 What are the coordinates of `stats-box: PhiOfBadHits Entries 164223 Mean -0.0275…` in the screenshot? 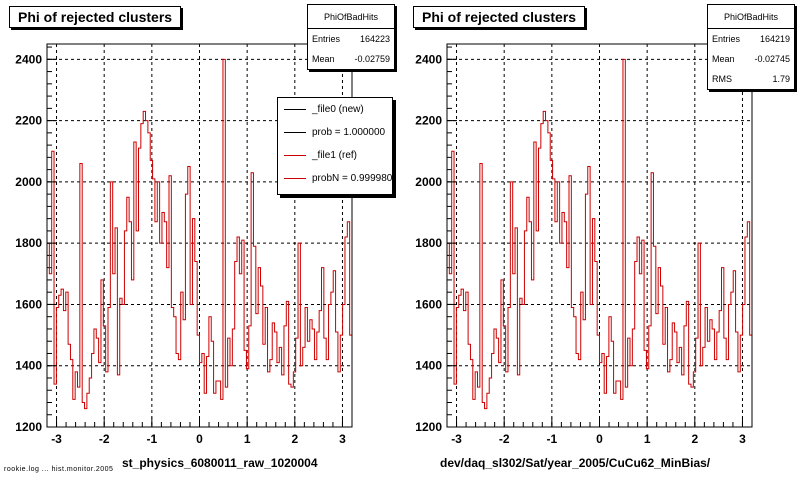 It's located at (351, 37).